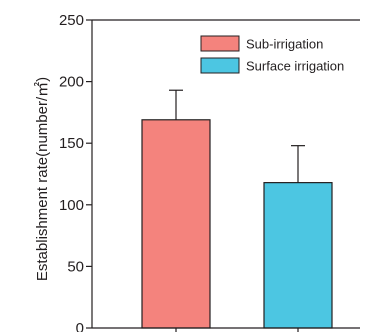 The image size is (366, 332). What do you see at coordinates (71, 82) in the screenshot?
I see `y-tick-label: 200` at bounding box center [71, 82].